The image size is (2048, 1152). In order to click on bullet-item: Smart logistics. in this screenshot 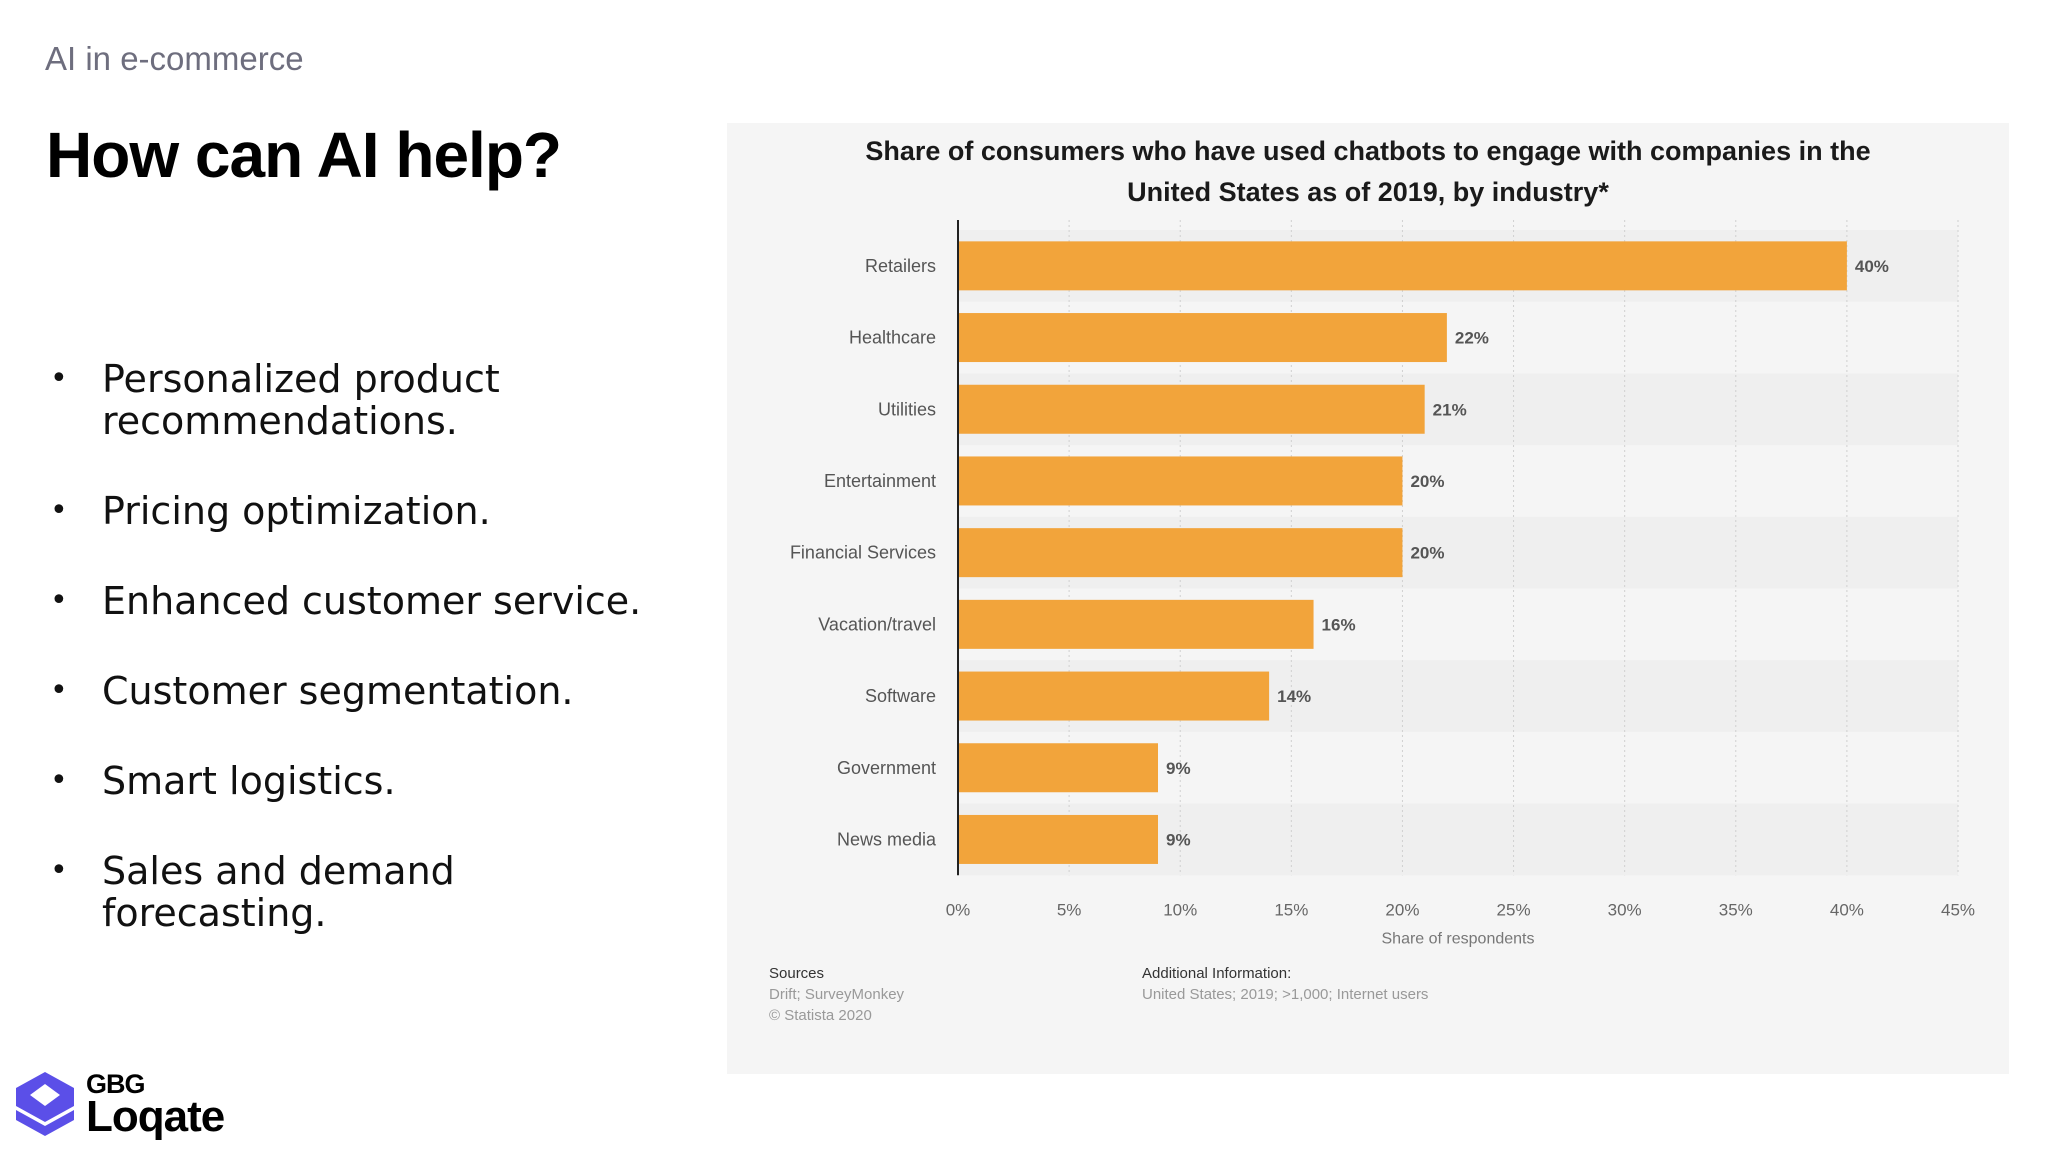, I will do `click(350, 781)`.